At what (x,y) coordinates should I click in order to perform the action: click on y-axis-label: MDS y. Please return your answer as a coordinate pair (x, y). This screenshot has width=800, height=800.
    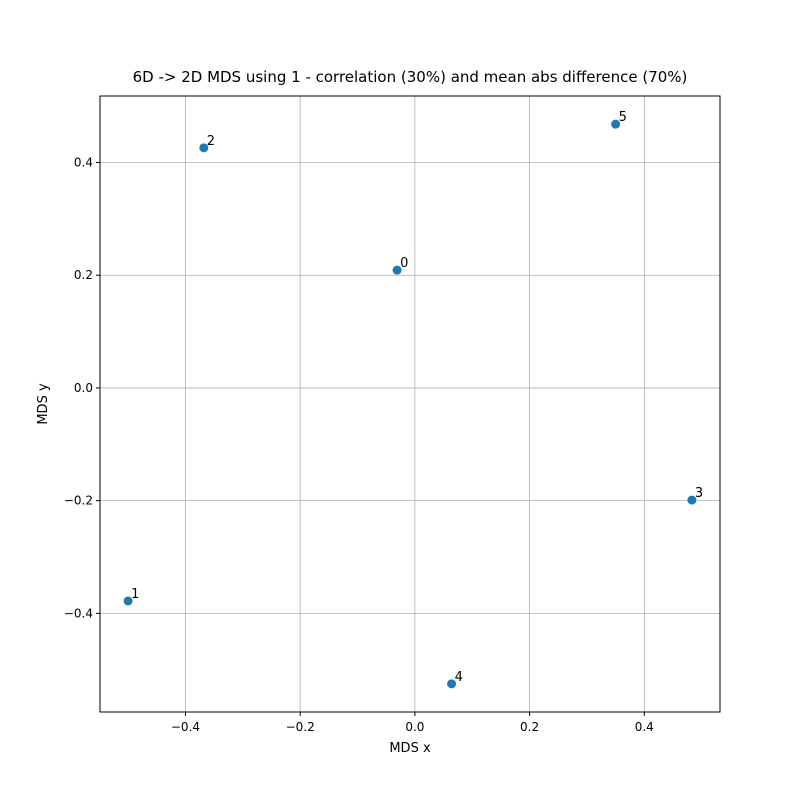
    Looking at the image, I should click on (43, 404).